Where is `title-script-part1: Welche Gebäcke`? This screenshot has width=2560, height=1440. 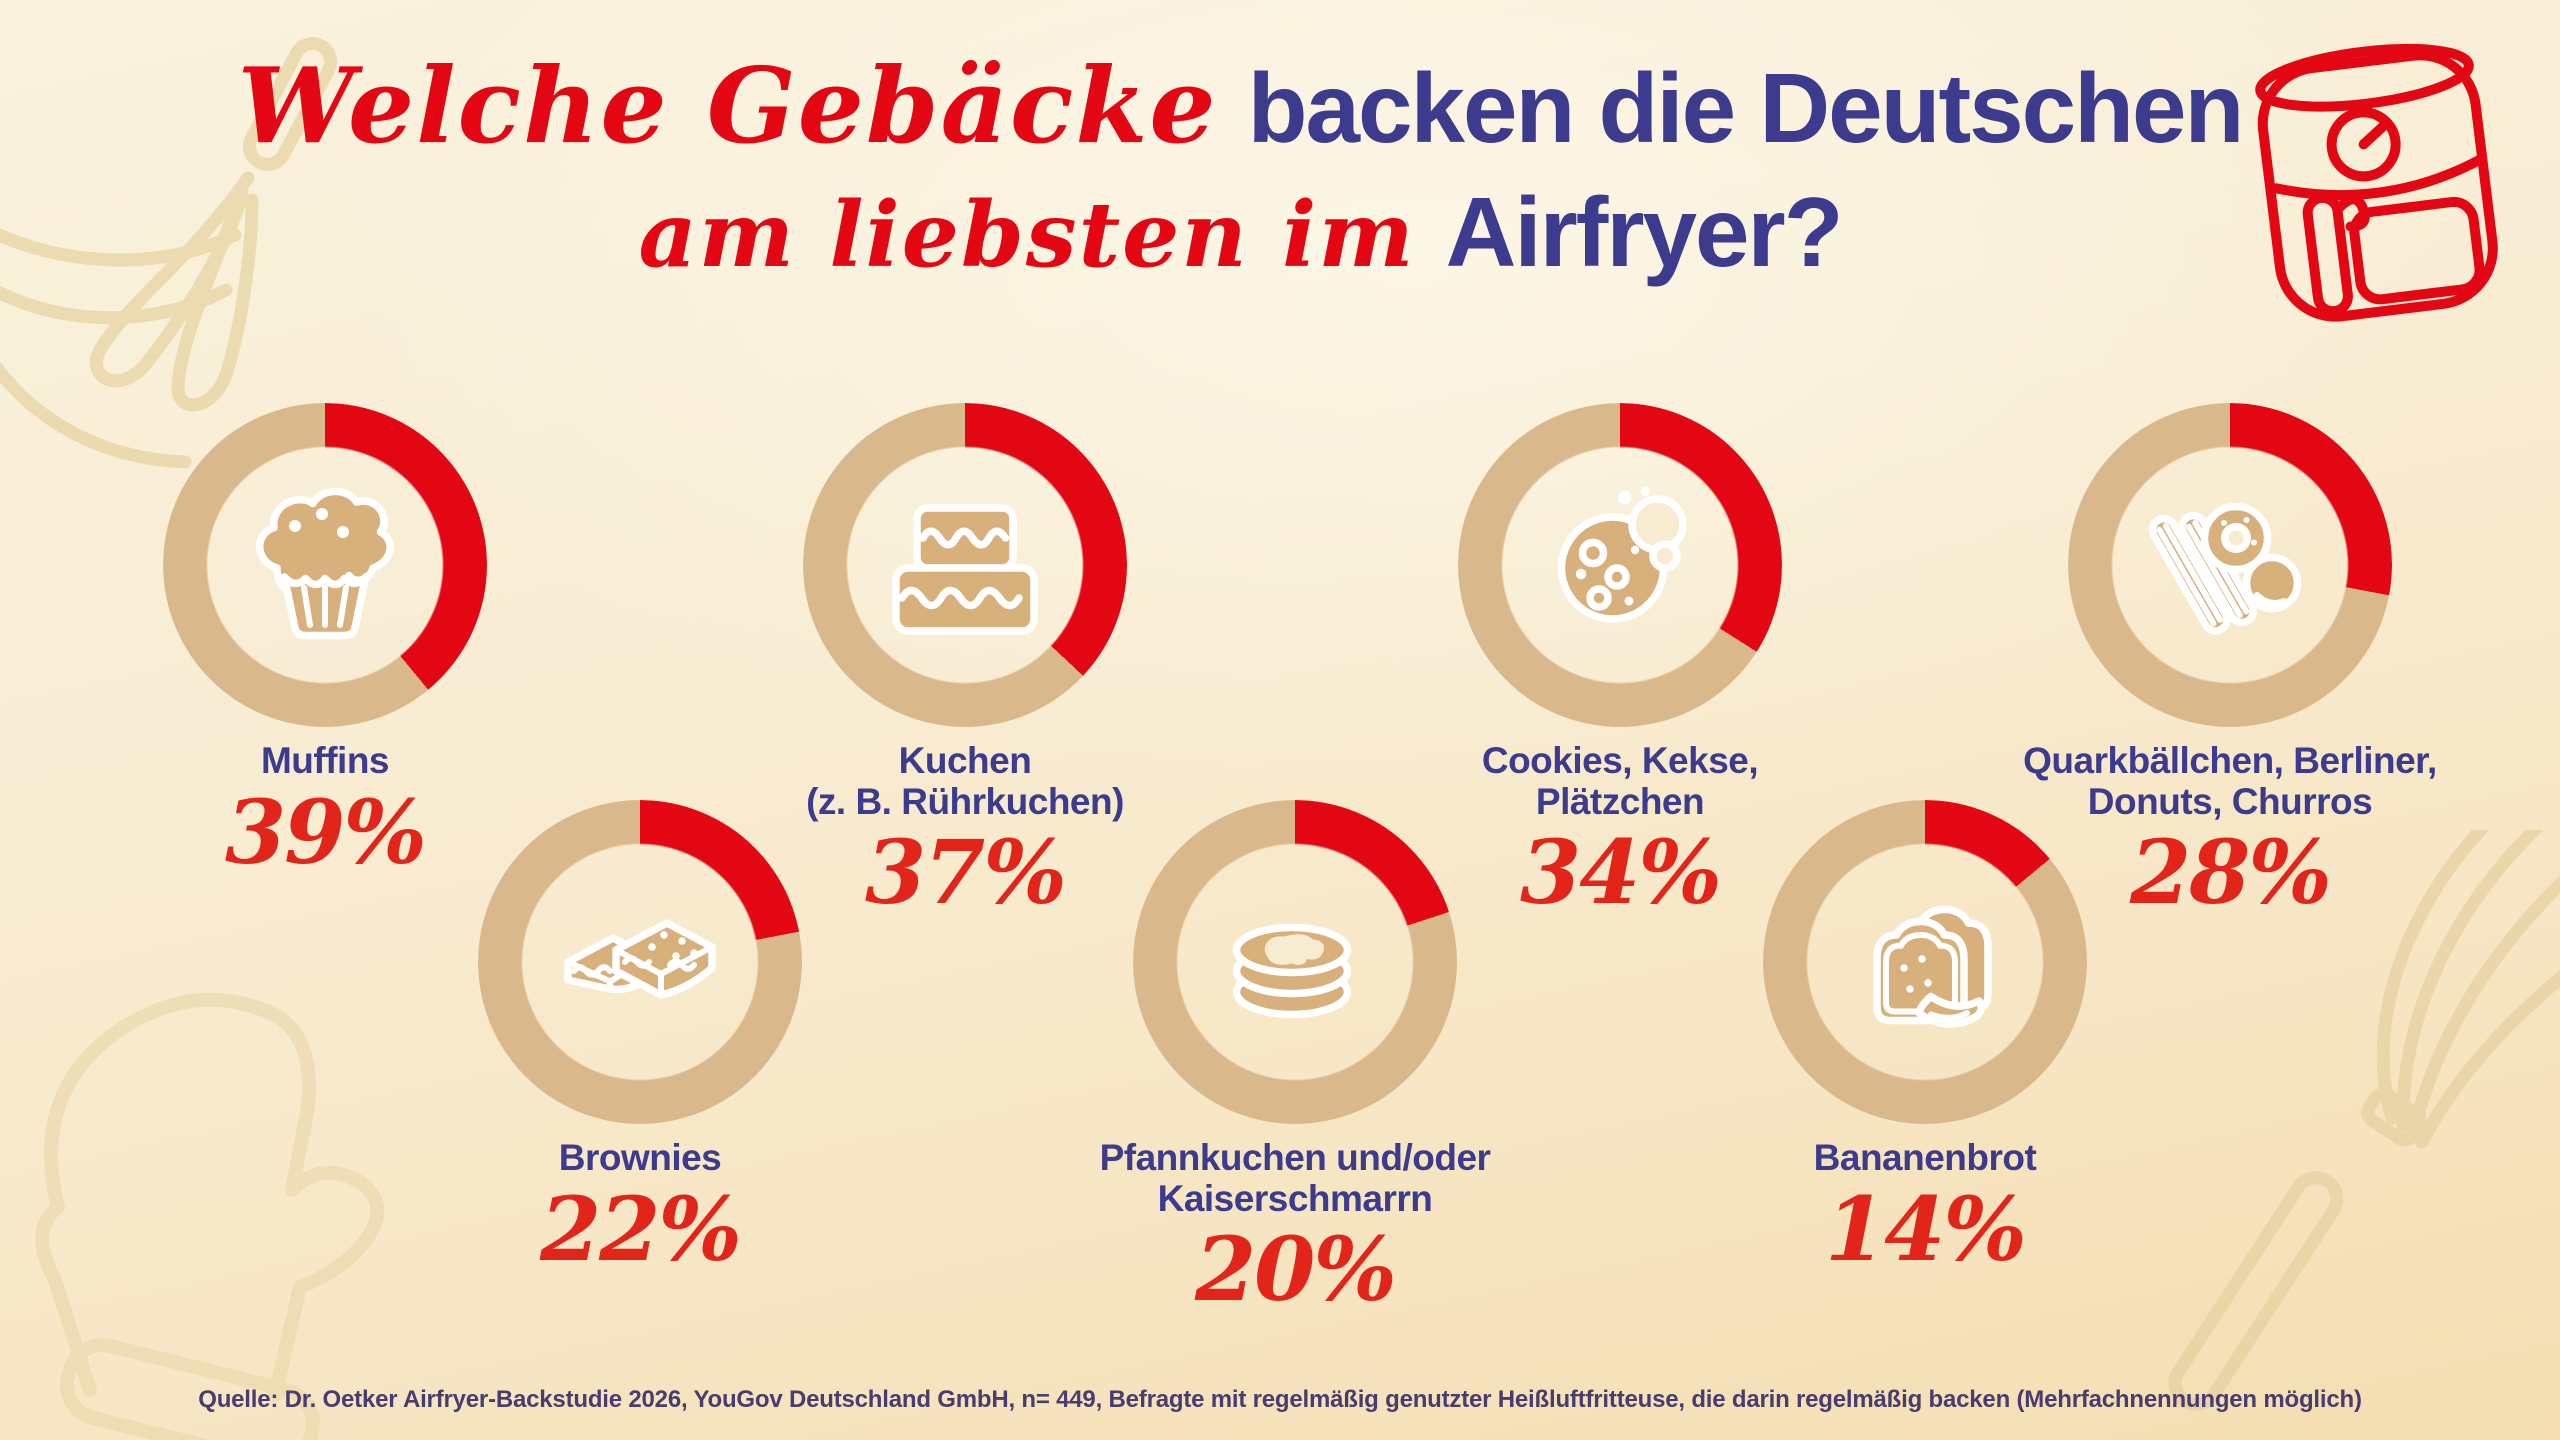 title-script-part1: Welche Gebäcke is located at coordinates (727, 105).